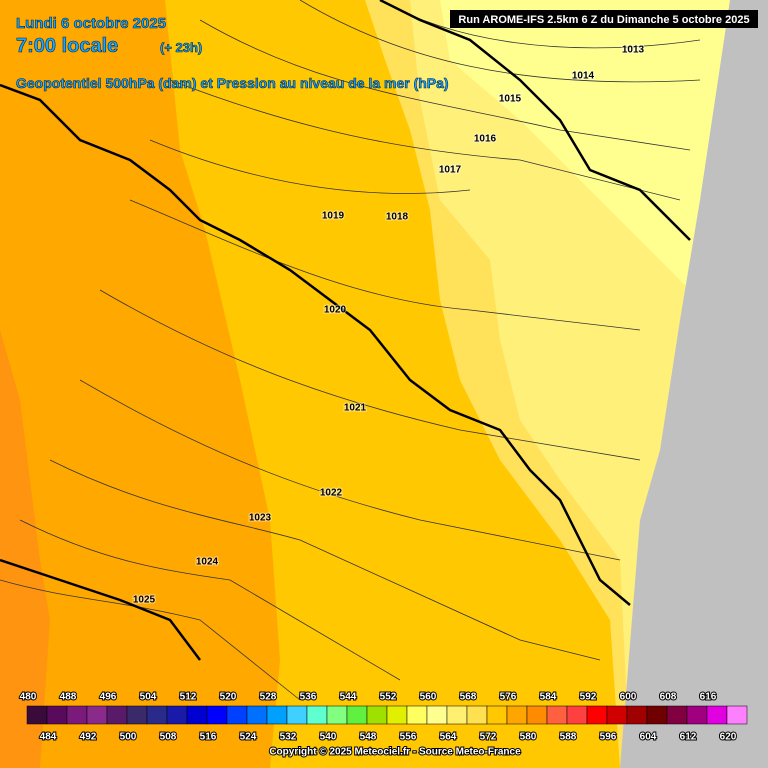  I want to click on colorbar-label: 584, so click(548, 697).